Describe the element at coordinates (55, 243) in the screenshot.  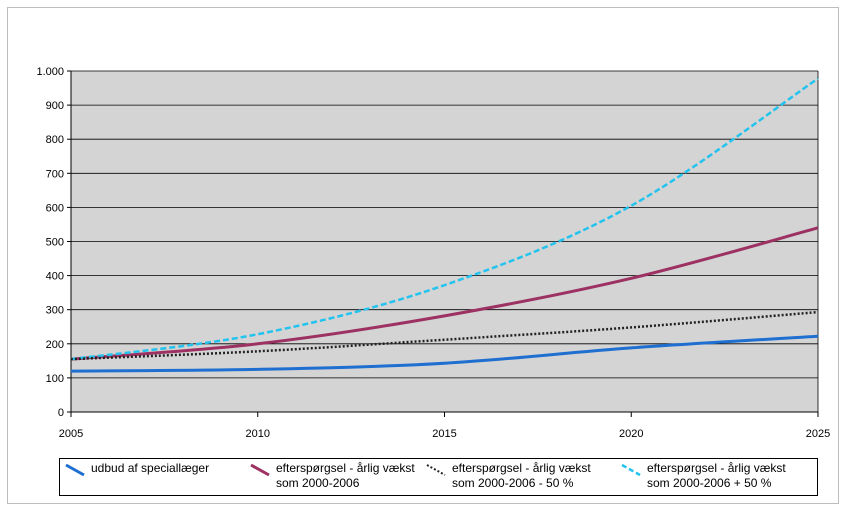
I see `y-tick-label: 500` at that location.